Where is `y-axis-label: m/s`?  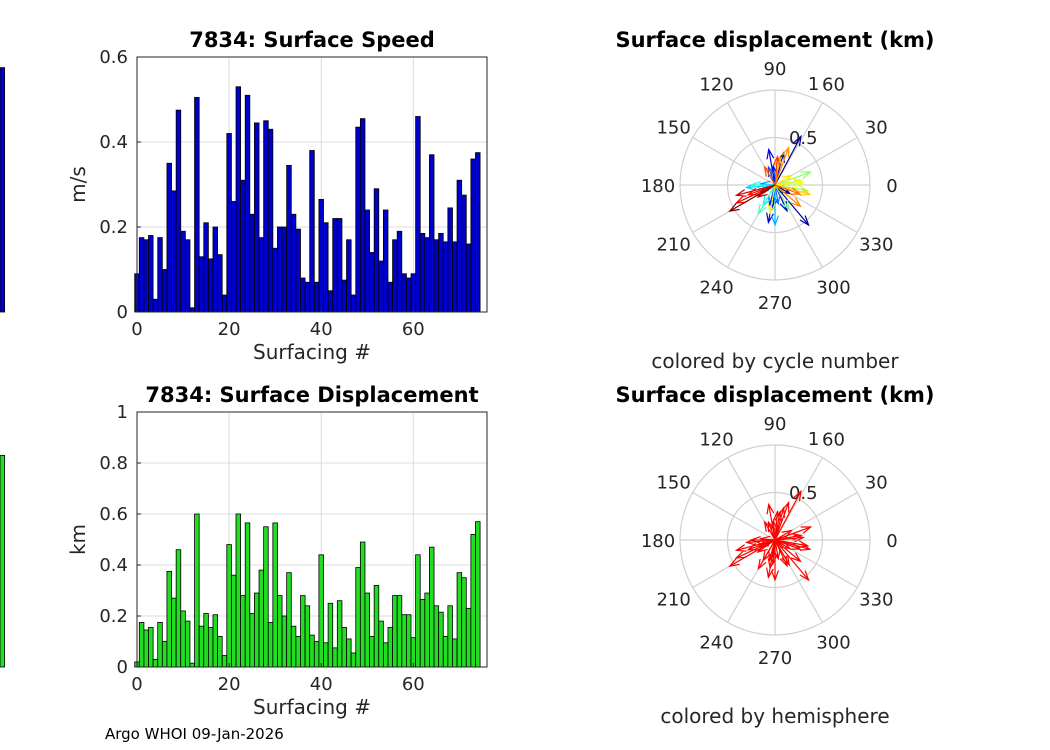 y-axis-label: m/s is located at coordinates (78, 184).